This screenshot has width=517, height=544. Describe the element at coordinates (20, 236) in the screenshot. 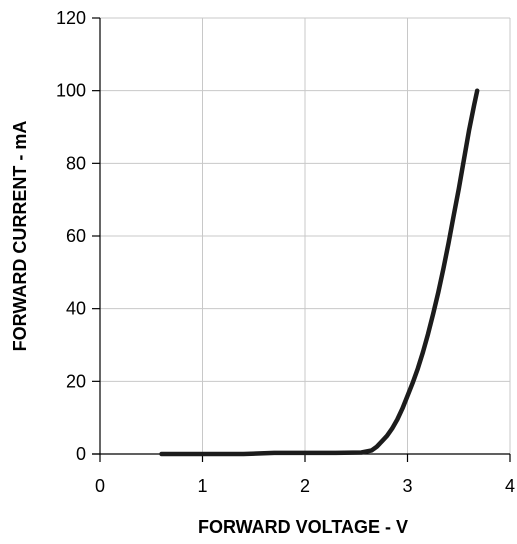

I see `y-axis-title: FORWARD CURRENT - mA` at that location.